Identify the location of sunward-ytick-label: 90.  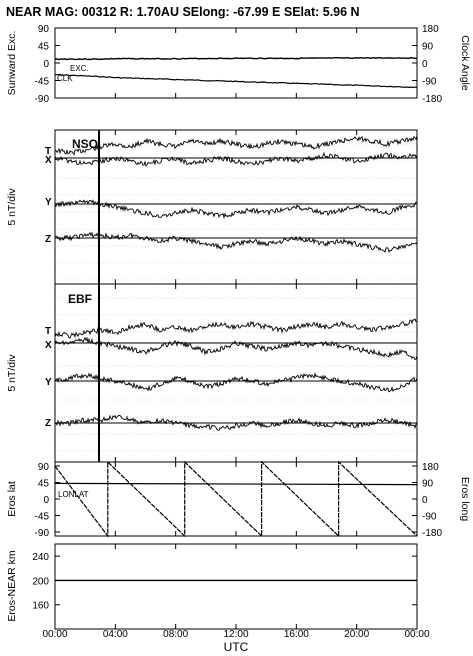
(44, 29).